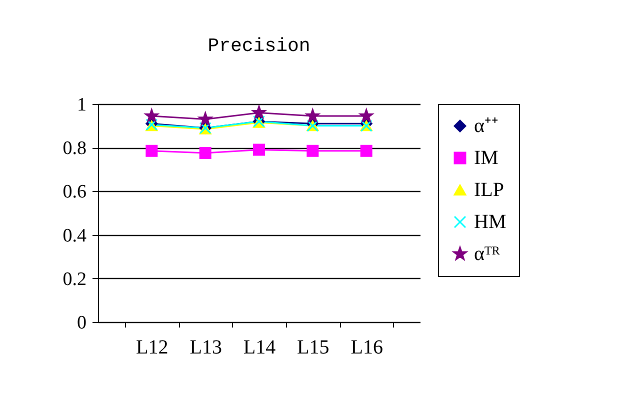 This screenshot has width=639, height=407. I want to click on y-tick-label: 1, so click(81, 105).